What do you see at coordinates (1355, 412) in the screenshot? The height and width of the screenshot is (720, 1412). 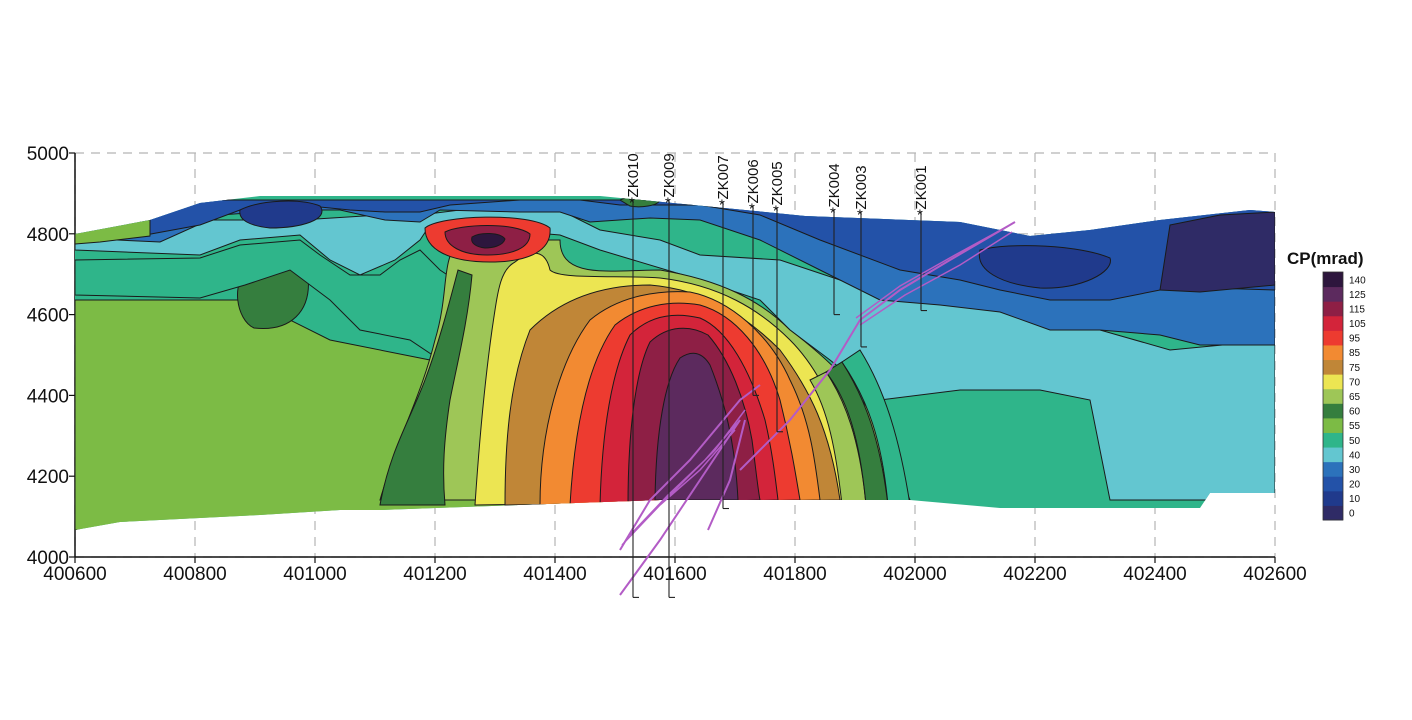 I see `colorbar-label: 60` at bounding box center [1355, 412].